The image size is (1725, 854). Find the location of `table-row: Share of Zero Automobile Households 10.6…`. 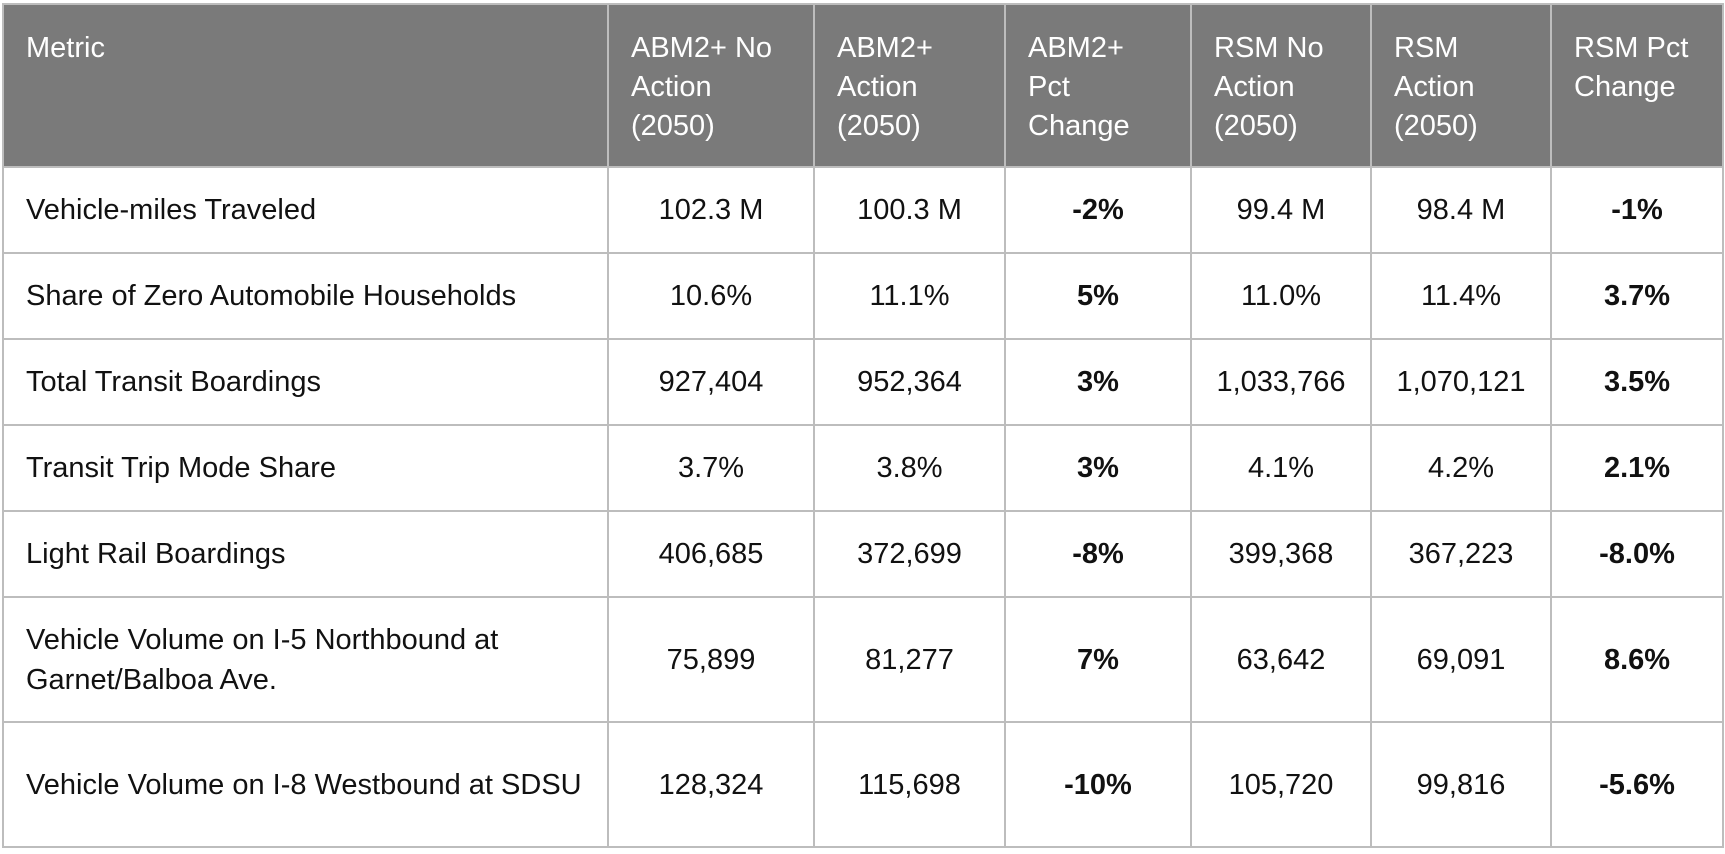

table-row: Share of Zero Automobile Households 10.6… is located at coordinates (863, 296).